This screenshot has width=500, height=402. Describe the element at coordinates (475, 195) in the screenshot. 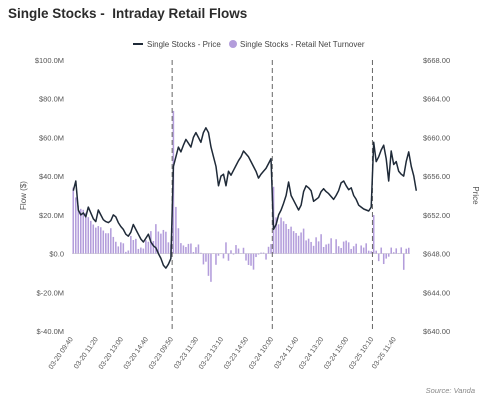

I see `y-right-axis-title: Price` at that location.